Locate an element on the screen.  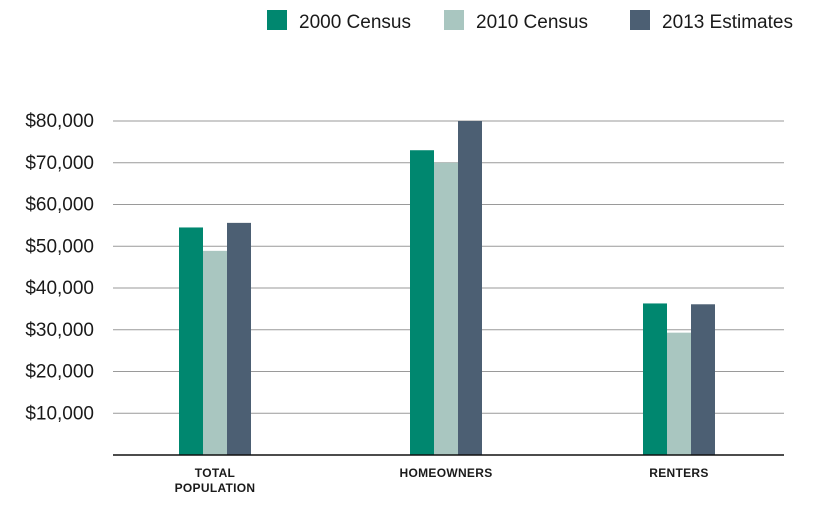
x-tick-label: RENTERS is located at coordinates (678, 473).